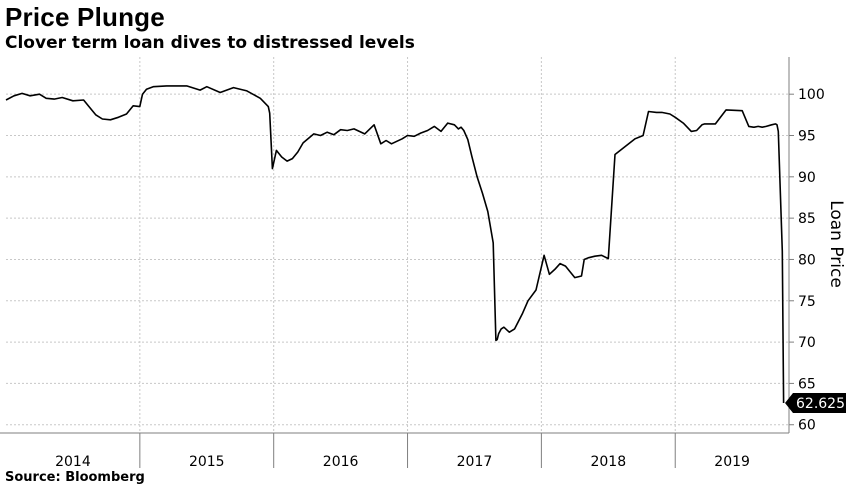 The width and height of the screenshot is (851, 490). Describe the element at coordinates (811, 95) in the screenshot. I see `y-tick-label: 100` at that location.